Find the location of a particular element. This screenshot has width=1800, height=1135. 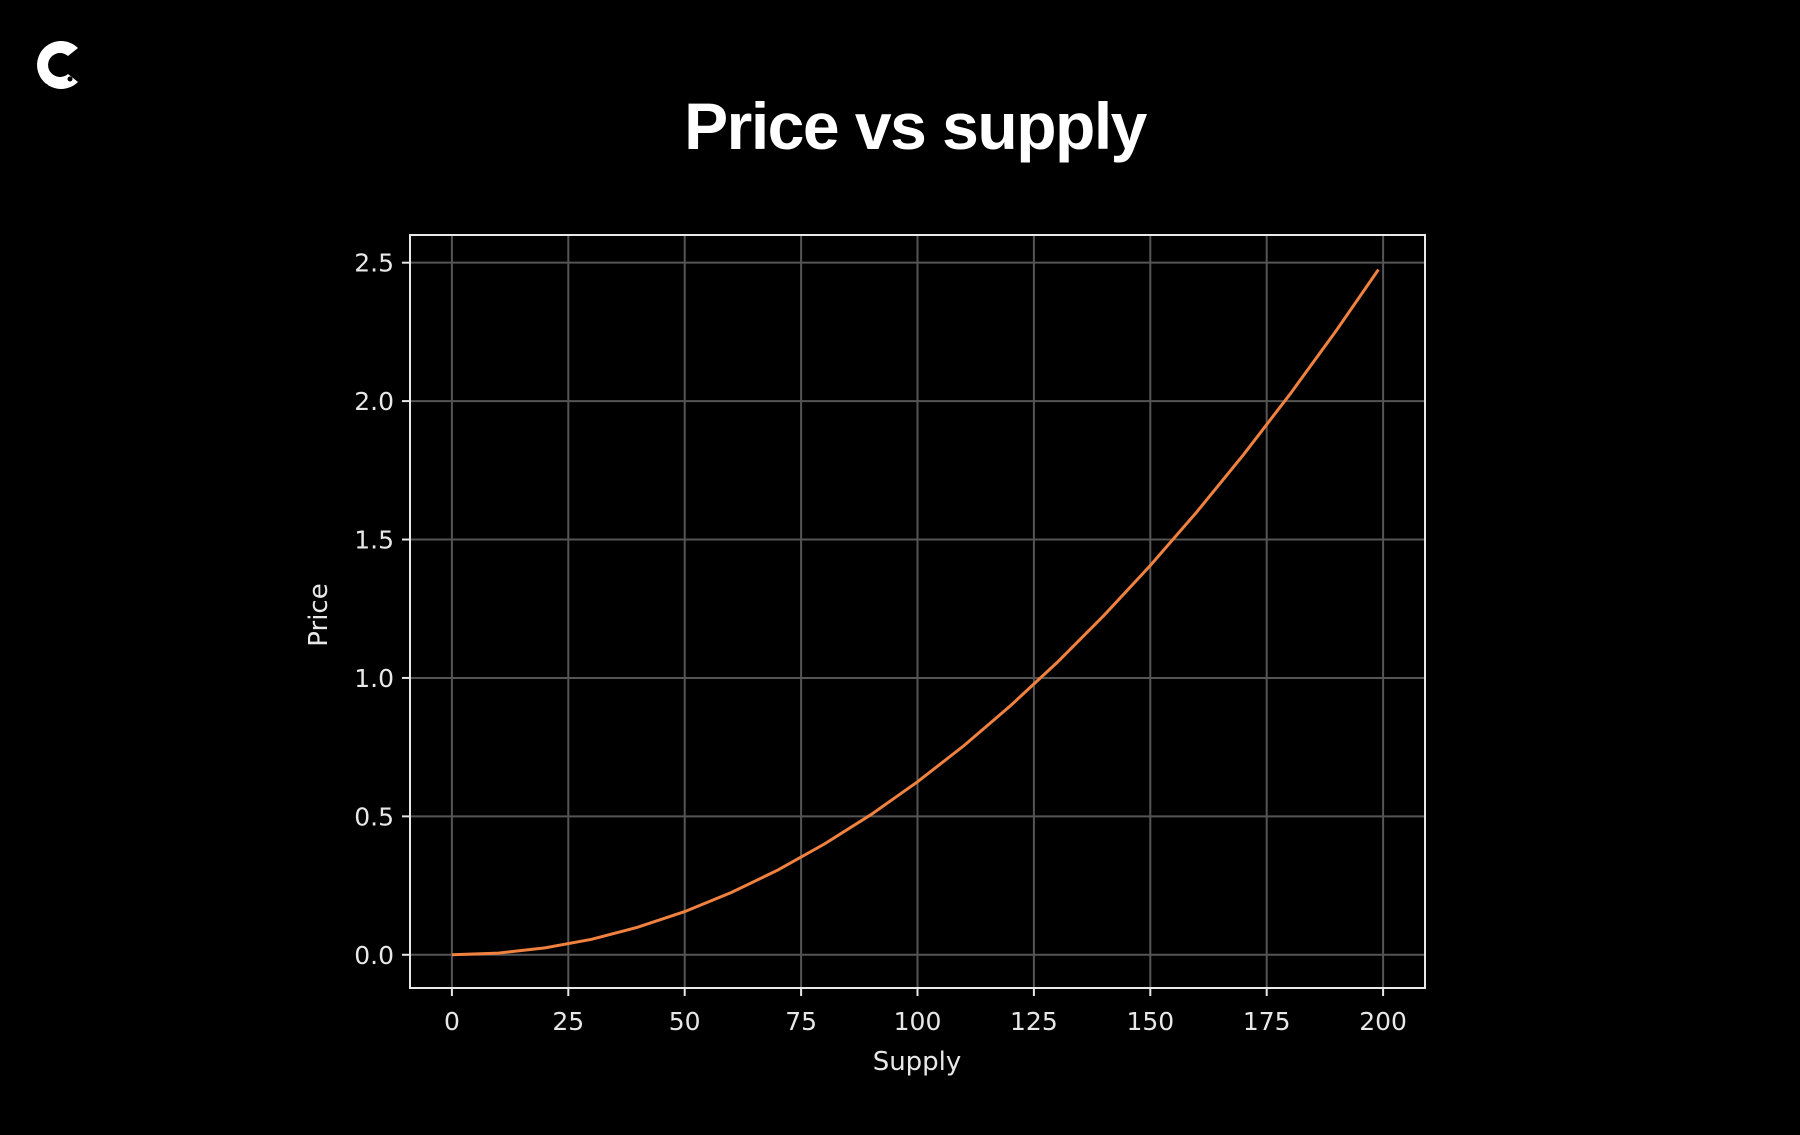

x-tick-label: 0 is located at coordinates (452, 1021).